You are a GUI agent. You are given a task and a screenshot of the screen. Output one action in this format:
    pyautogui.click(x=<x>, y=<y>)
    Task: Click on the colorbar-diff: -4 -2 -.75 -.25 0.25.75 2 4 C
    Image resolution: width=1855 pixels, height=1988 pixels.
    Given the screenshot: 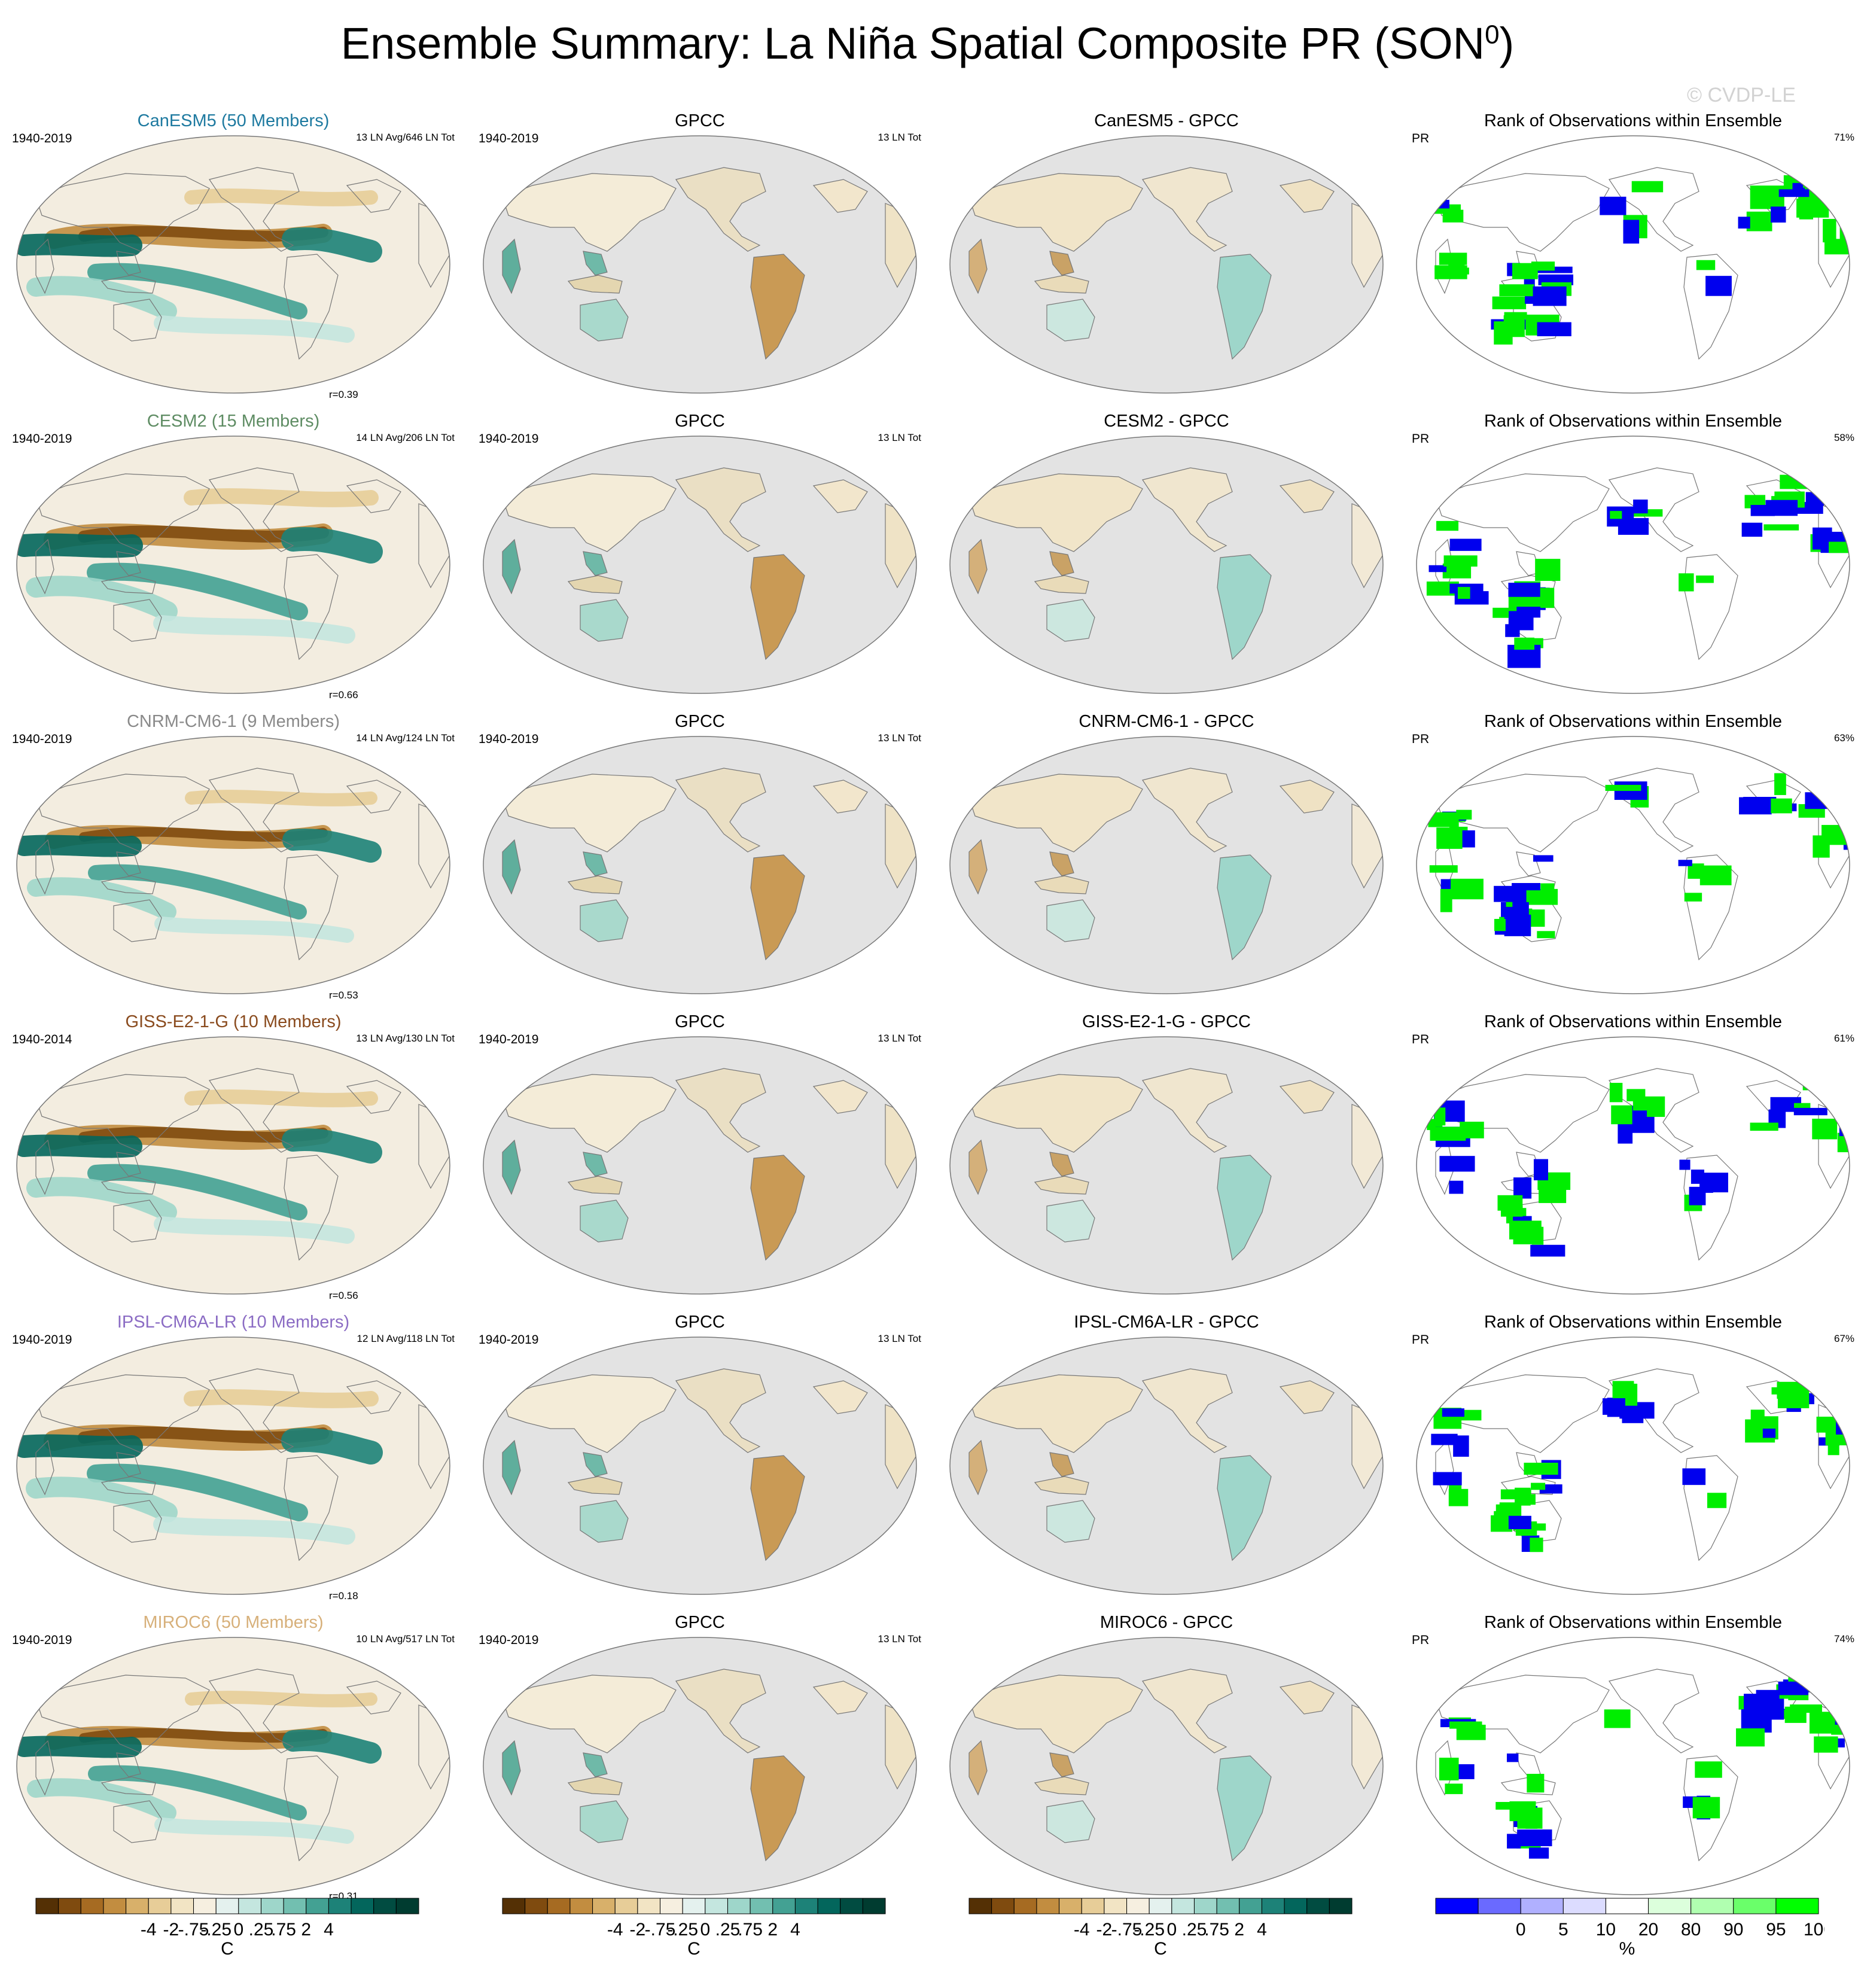 What is the action you would take?
    pyautogui.click(x=1160, y=1938)
    